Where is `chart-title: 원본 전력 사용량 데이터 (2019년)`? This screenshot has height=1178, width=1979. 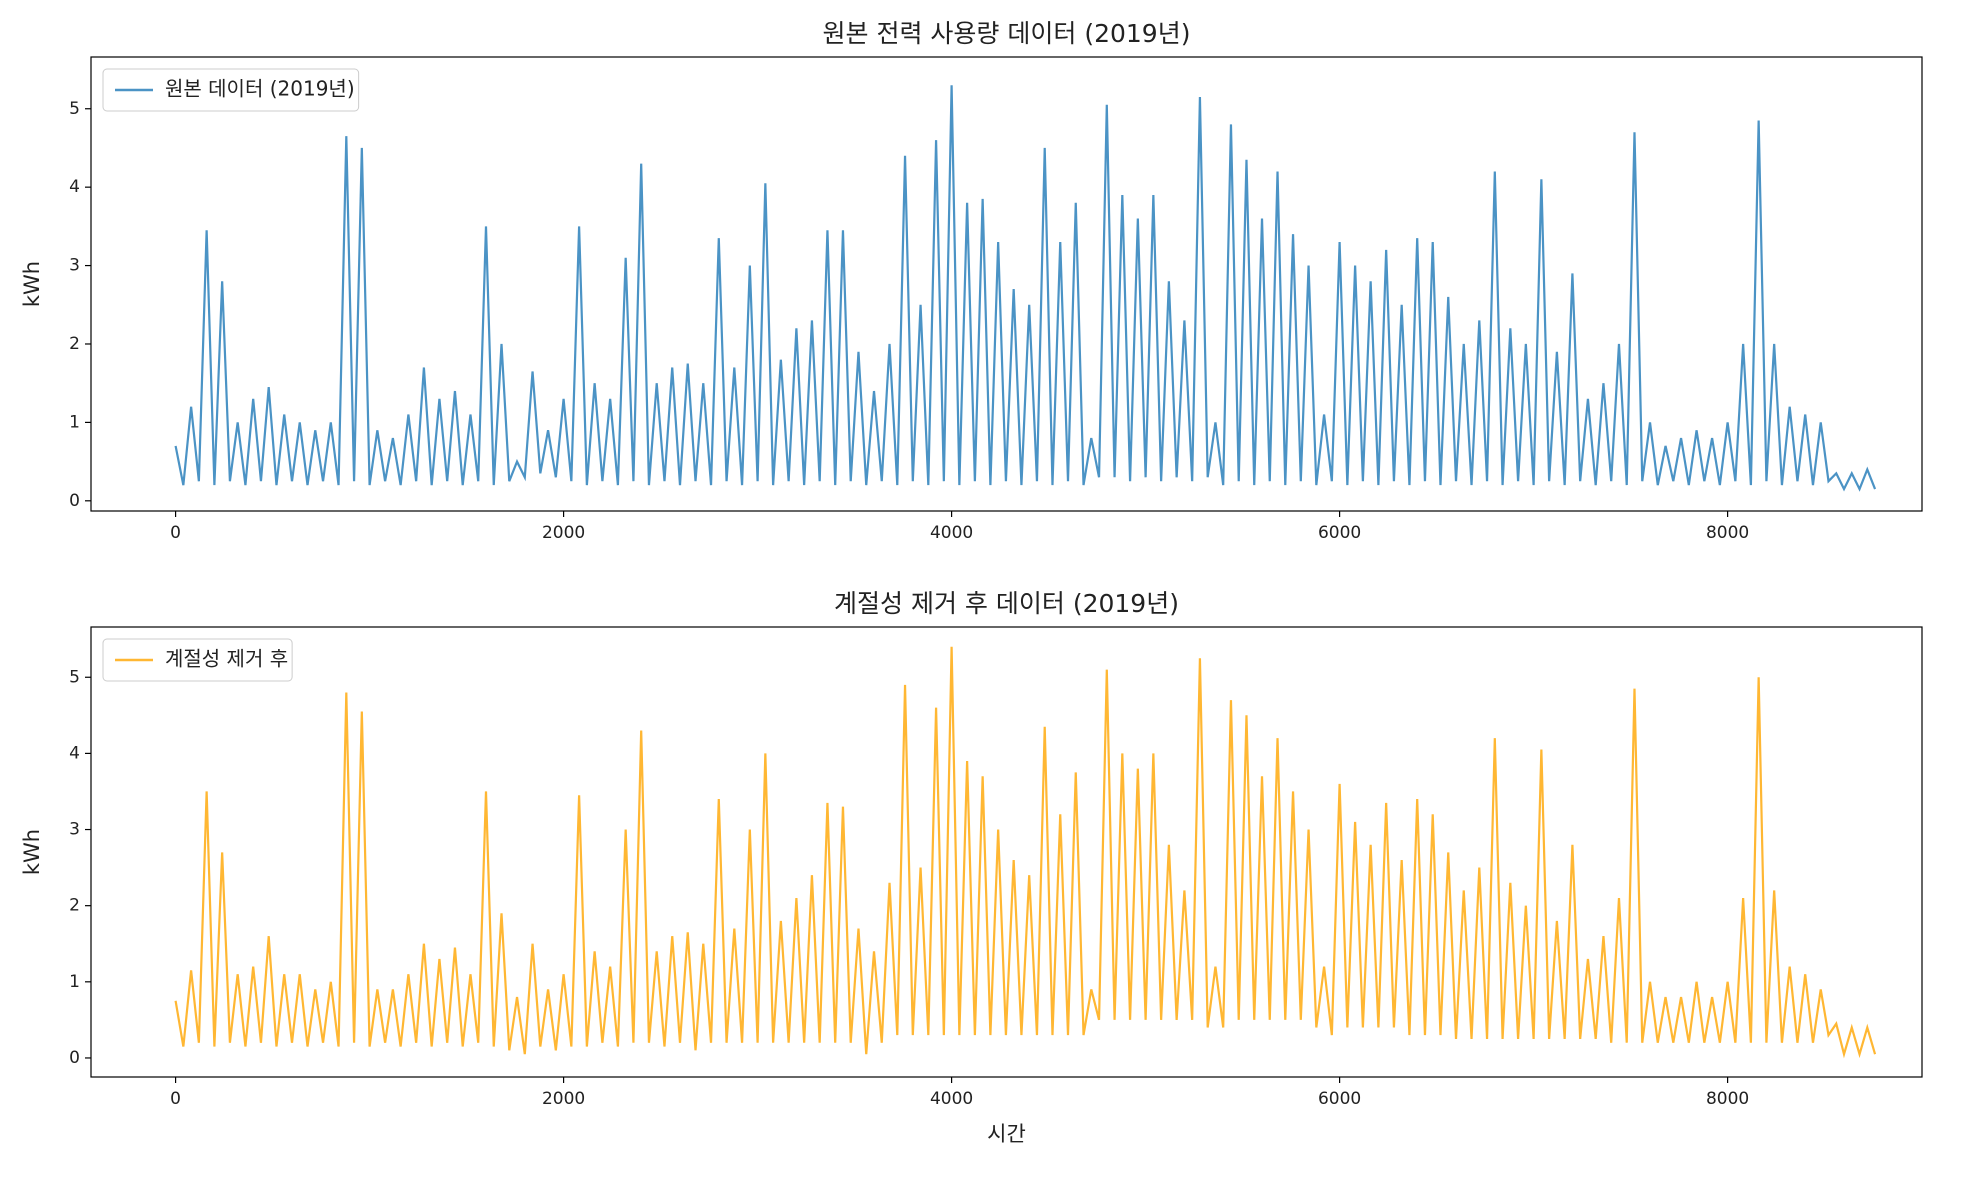
chart-title: 원본 전력 사용량 데이터 (2019년) is located at coordinates (1007, 33).